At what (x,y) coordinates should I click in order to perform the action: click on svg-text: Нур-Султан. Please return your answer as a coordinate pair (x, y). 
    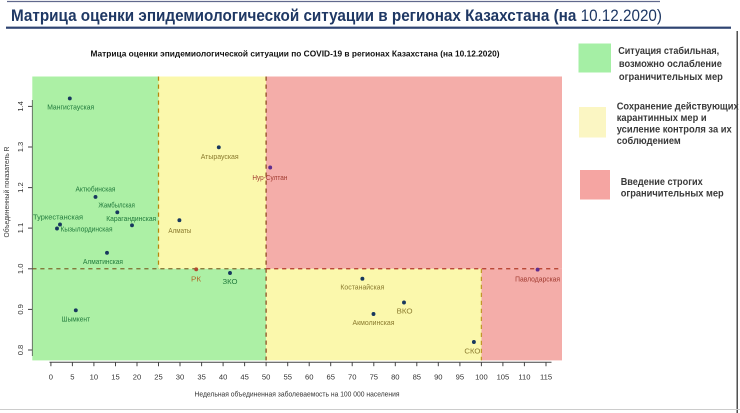
    Looking at the image, I should click on (269, 177).